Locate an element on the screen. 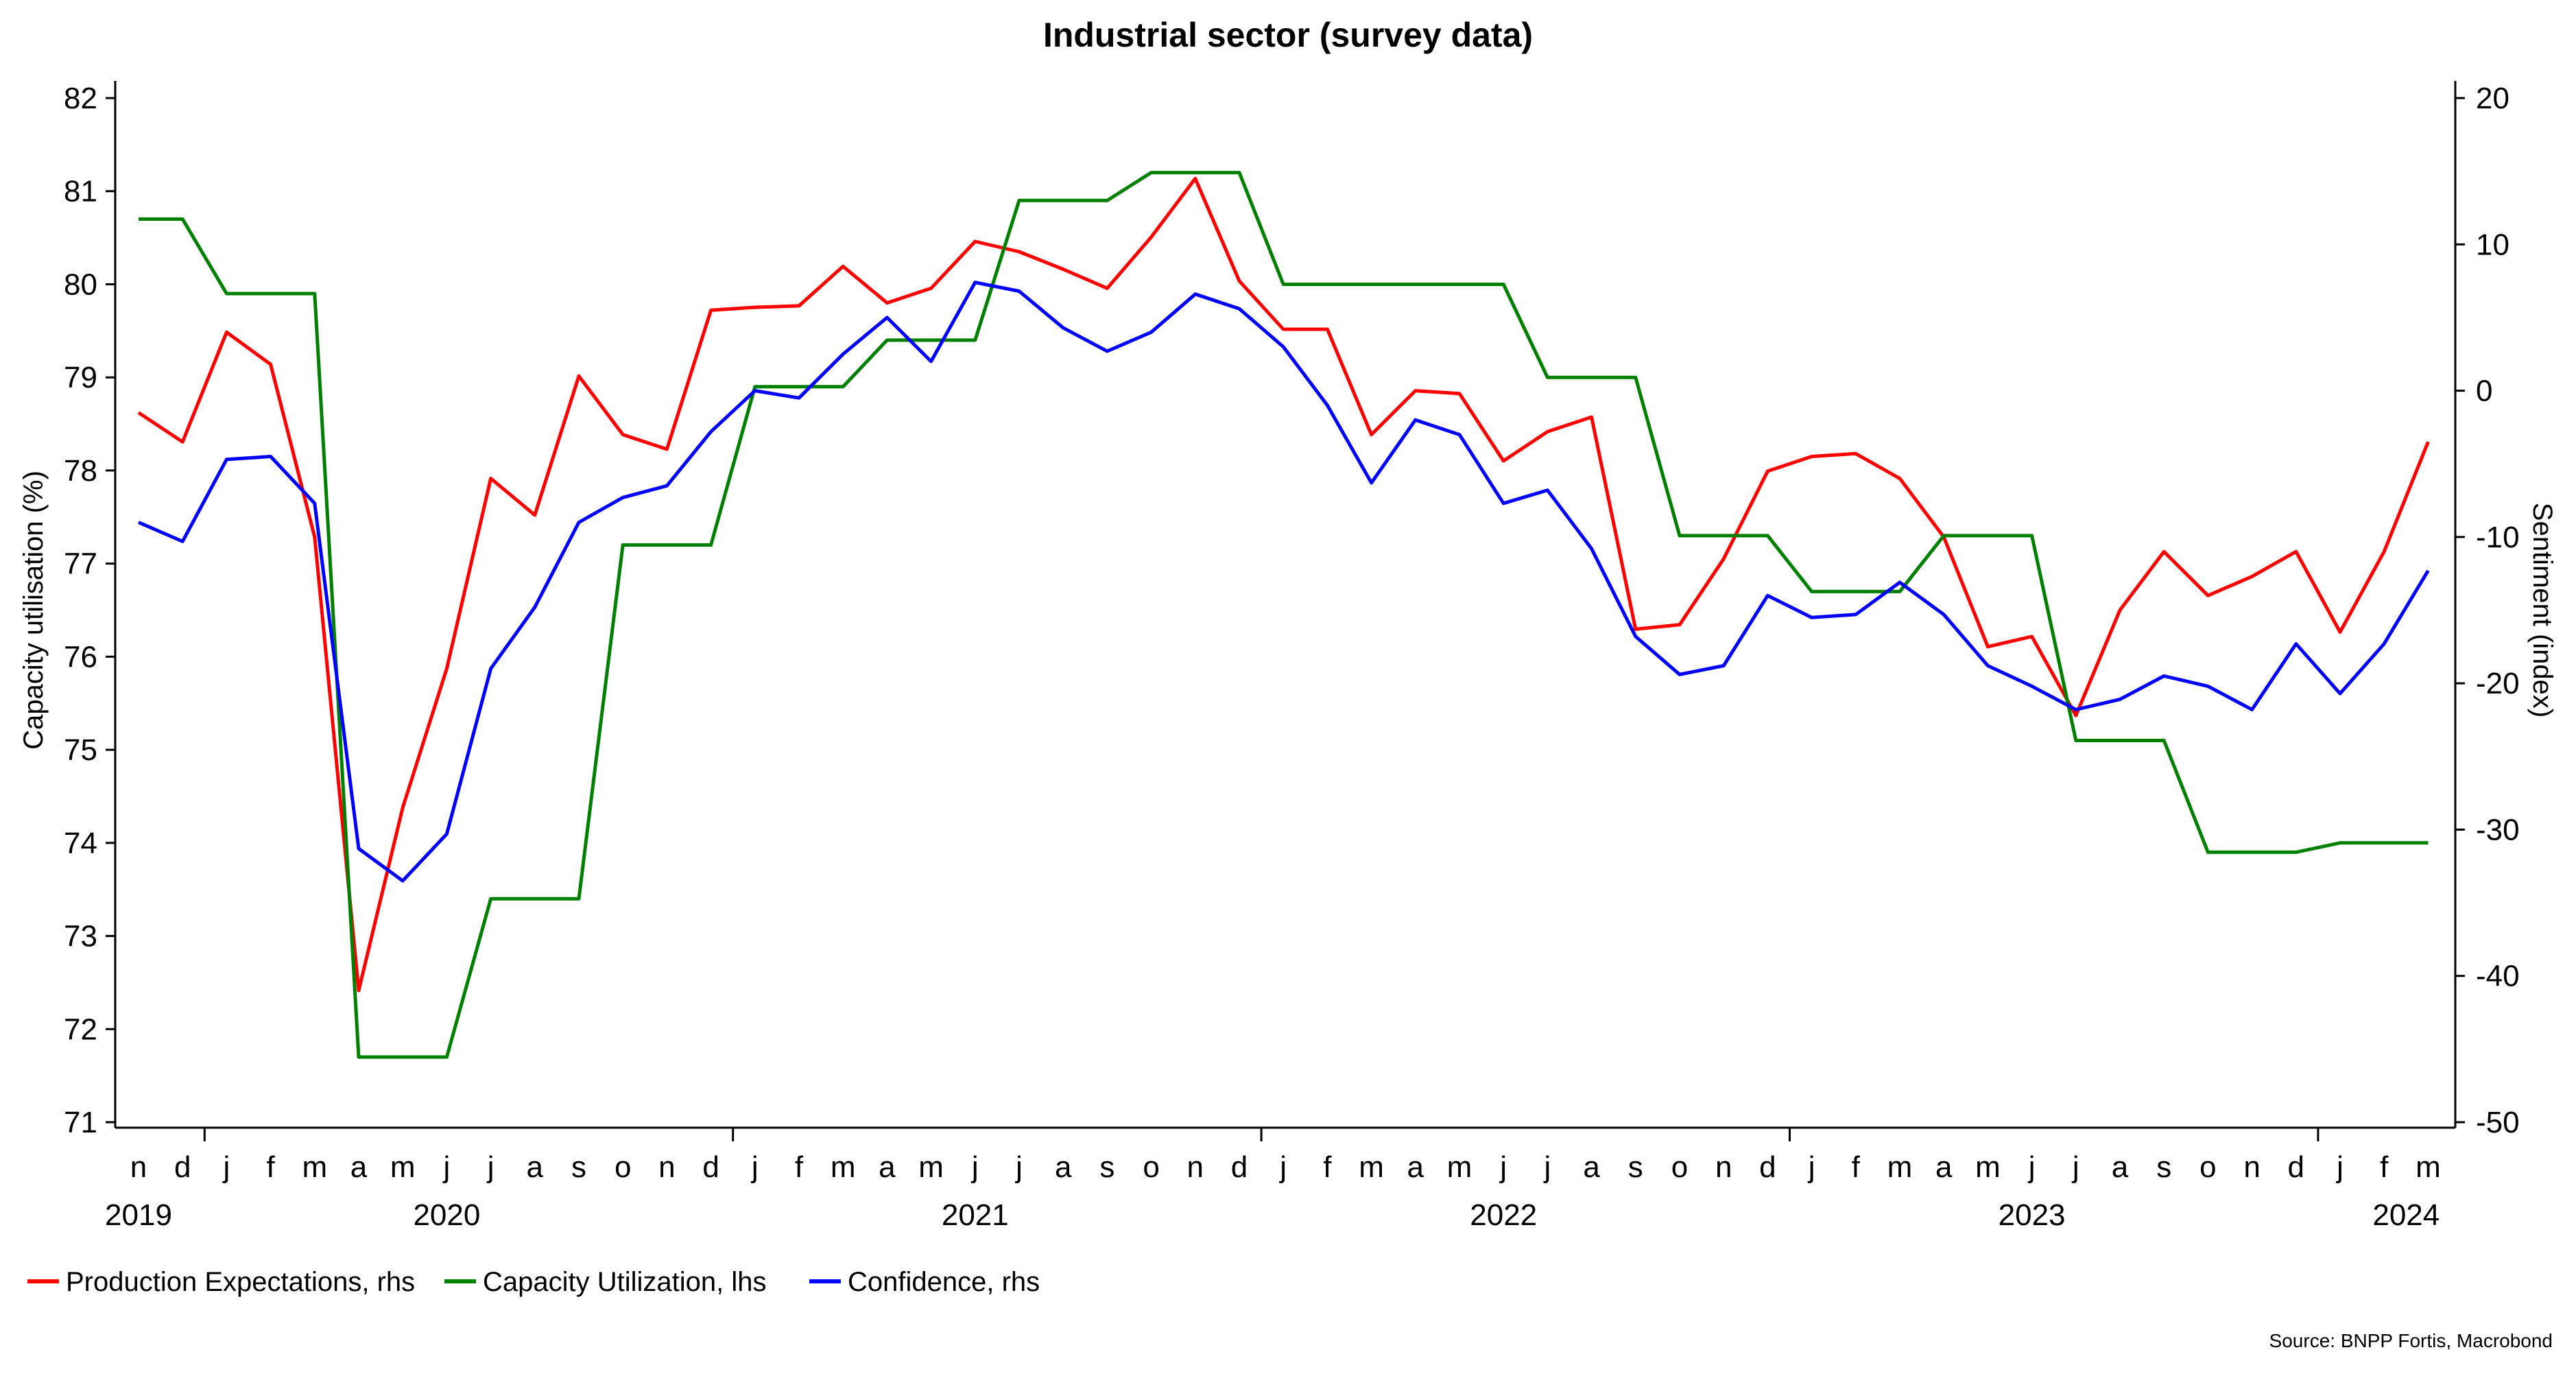 The height and width of the screenshot is (1376, 2576). left-tick-label: 71 is located at coordinates (80, 1122).